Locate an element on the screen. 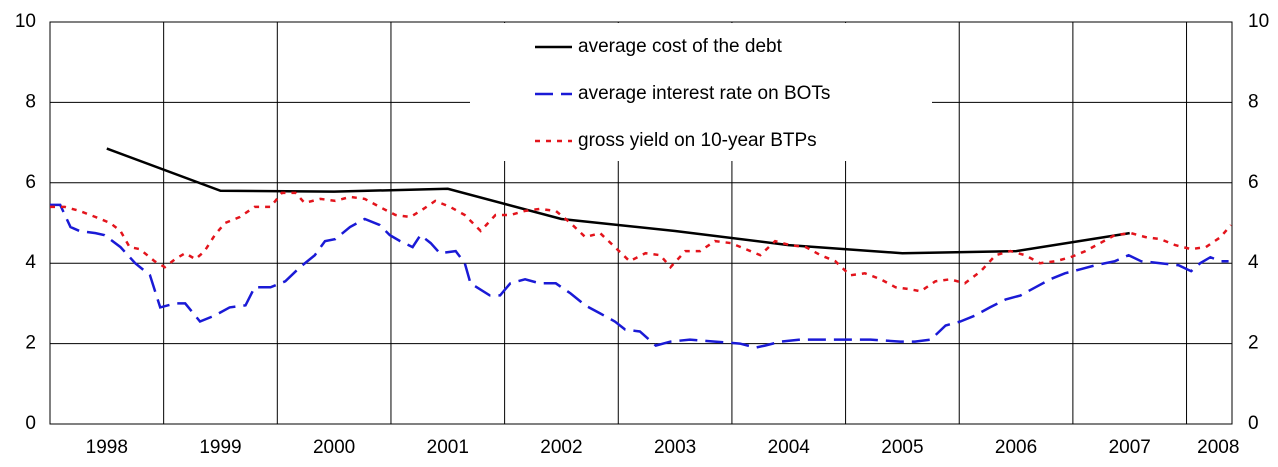  y2-tick-label: 4 is located at coordinates (1253, 262).